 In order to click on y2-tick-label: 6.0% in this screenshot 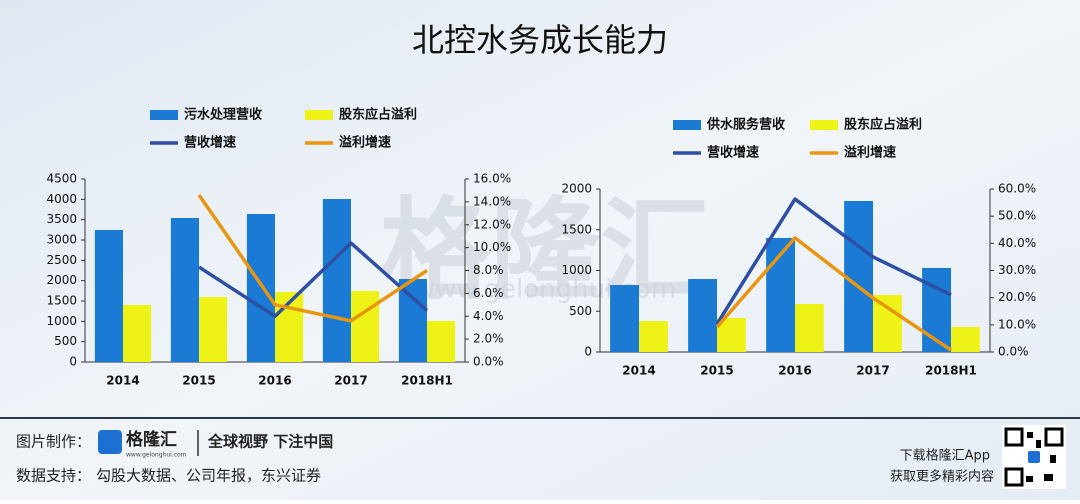, I will do `click(488, 293)`.